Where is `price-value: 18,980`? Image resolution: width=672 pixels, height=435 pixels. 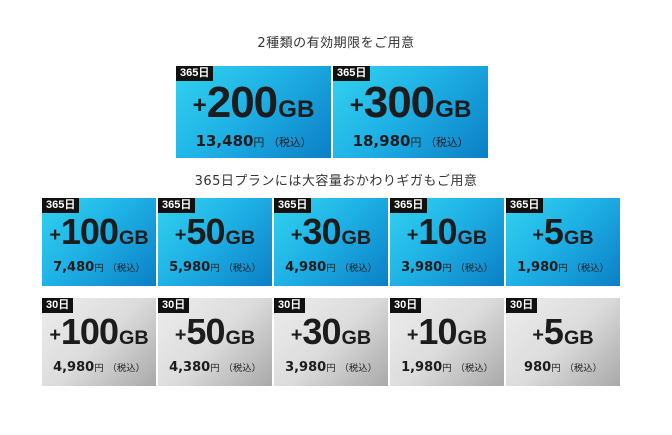
price-value: 18,980 is located at coordinates (381, 141).